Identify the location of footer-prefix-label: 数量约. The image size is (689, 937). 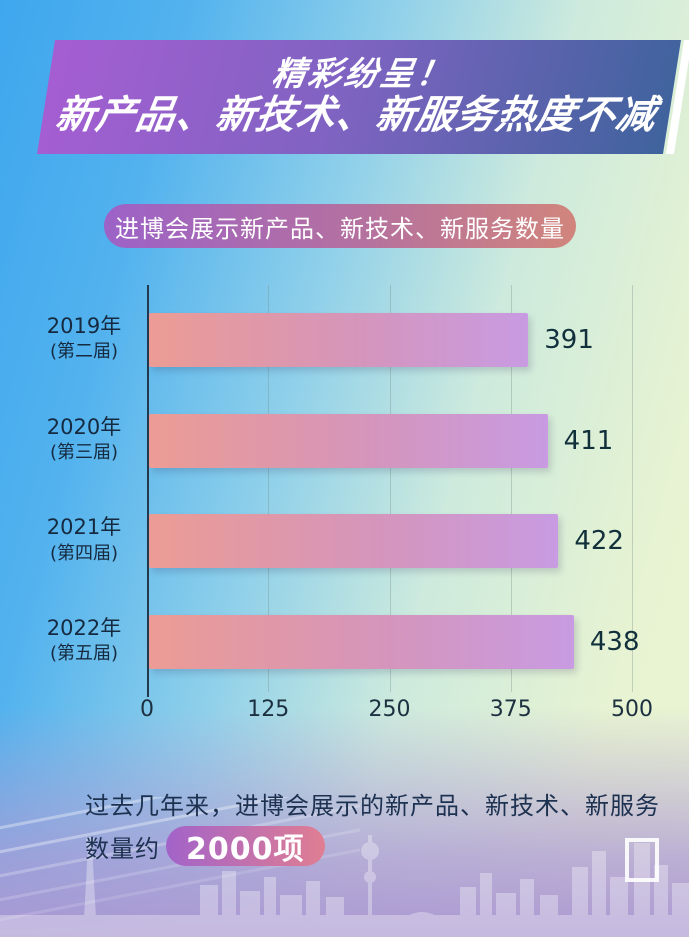
(122, 848).